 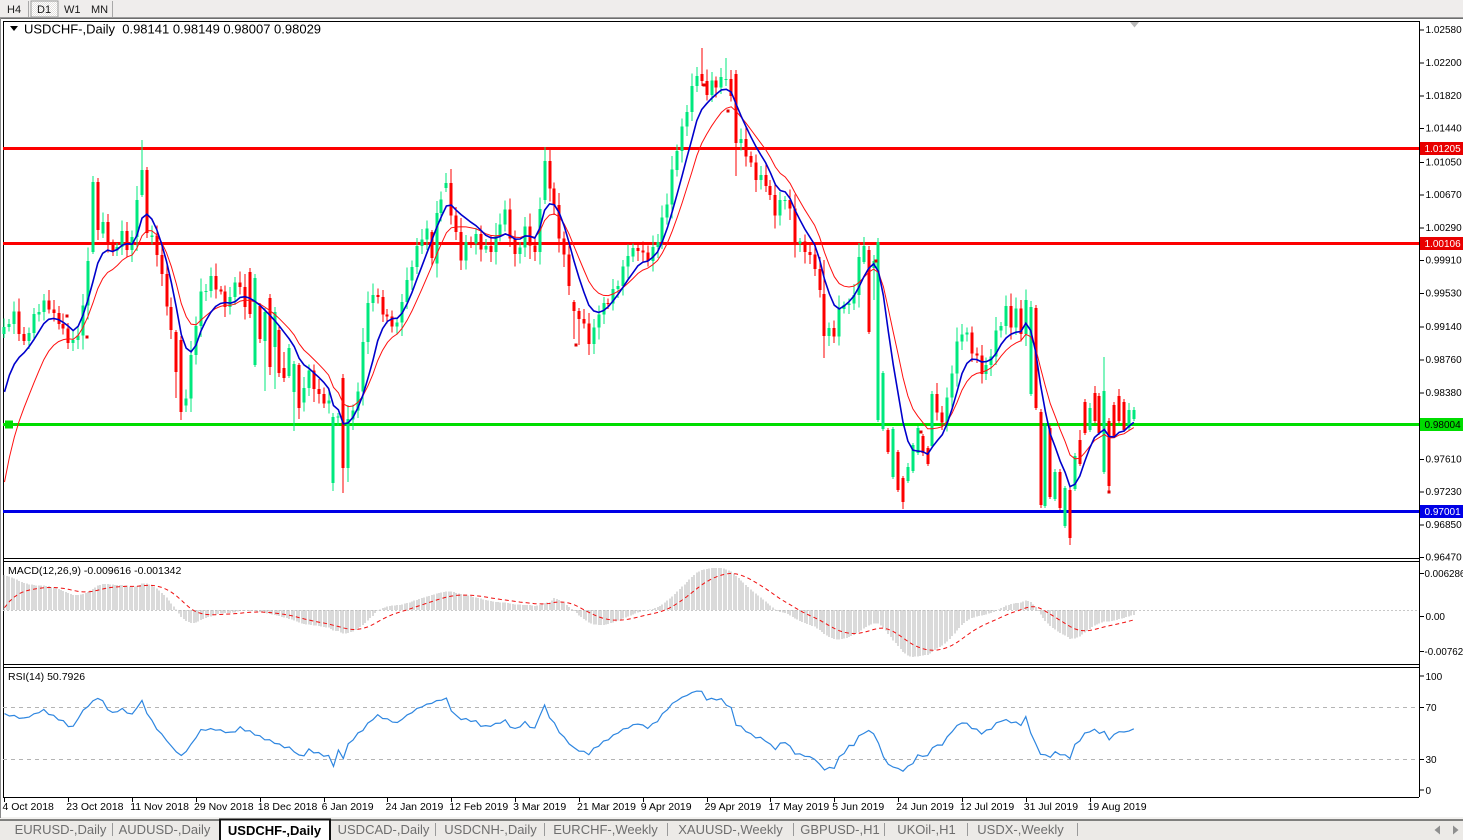 I want to click on svg-text: 19 Aug 2019, so click(x=1117, y=807).